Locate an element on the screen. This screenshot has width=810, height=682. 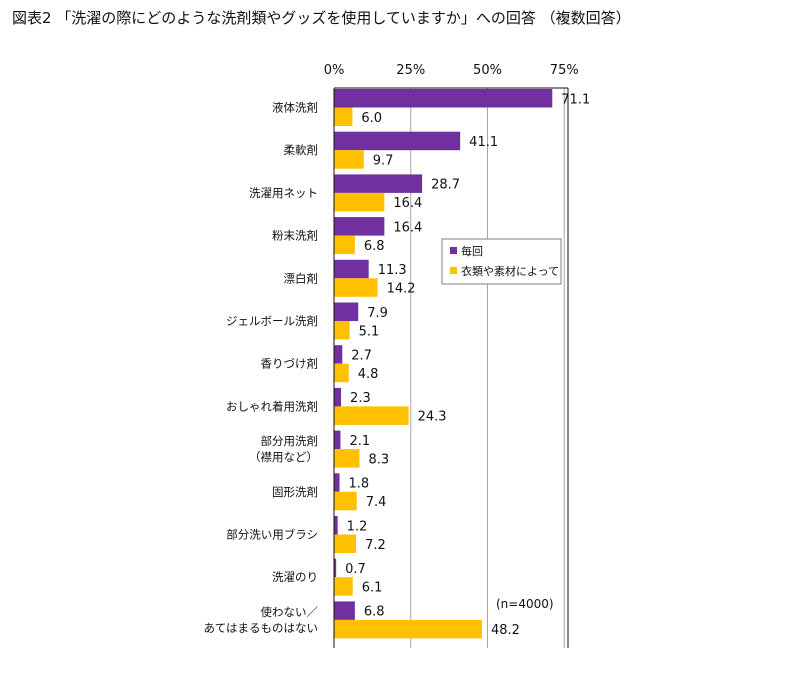
data-label: 9.7 is located at coordinates (383, 160).